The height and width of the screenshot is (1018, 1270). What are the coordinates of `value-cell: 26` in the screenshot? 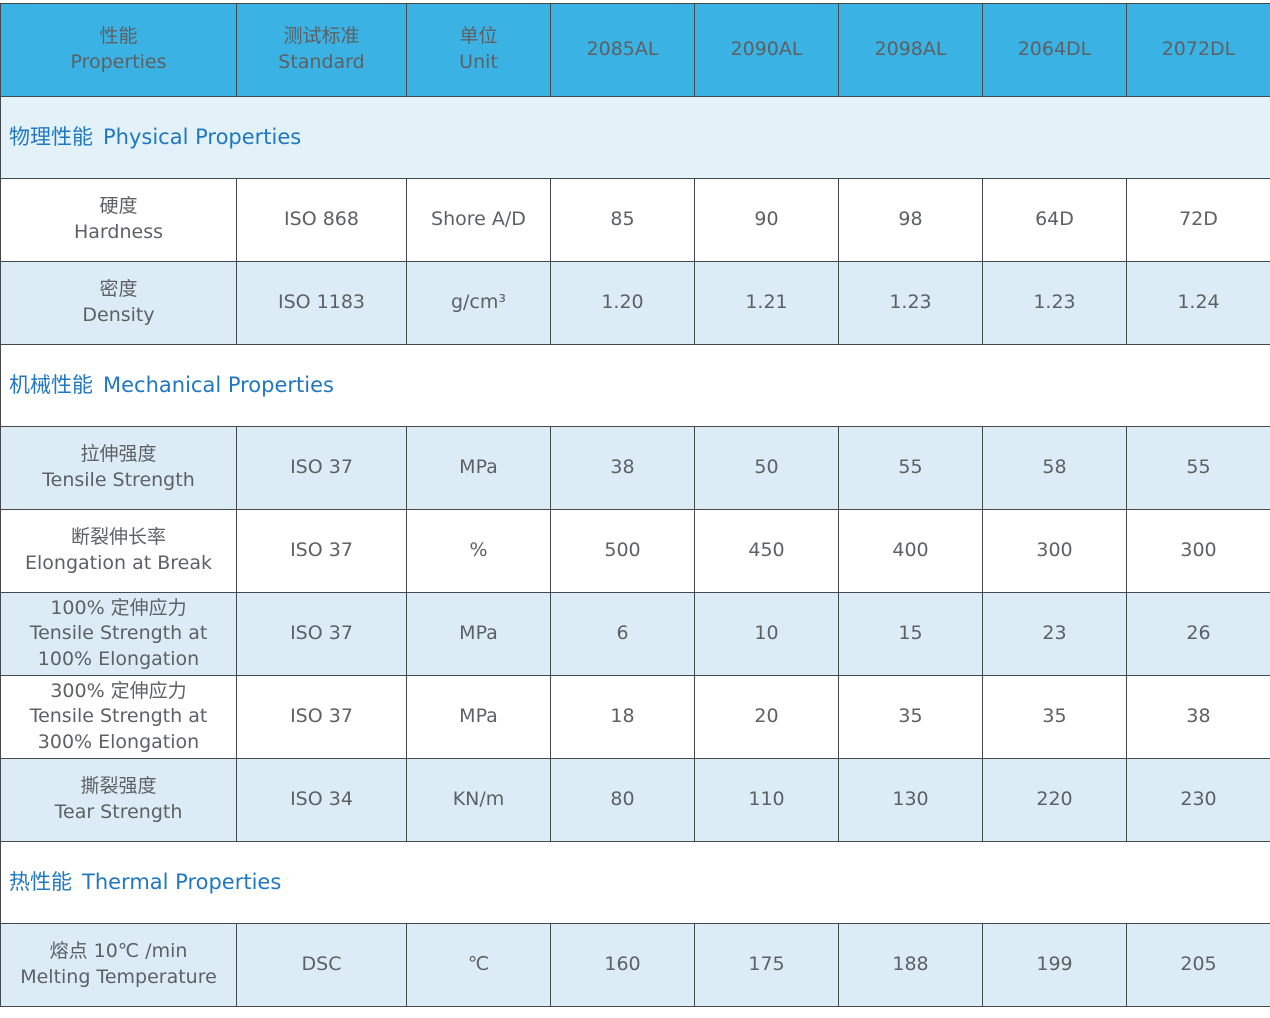 It's located at (1198, 634).